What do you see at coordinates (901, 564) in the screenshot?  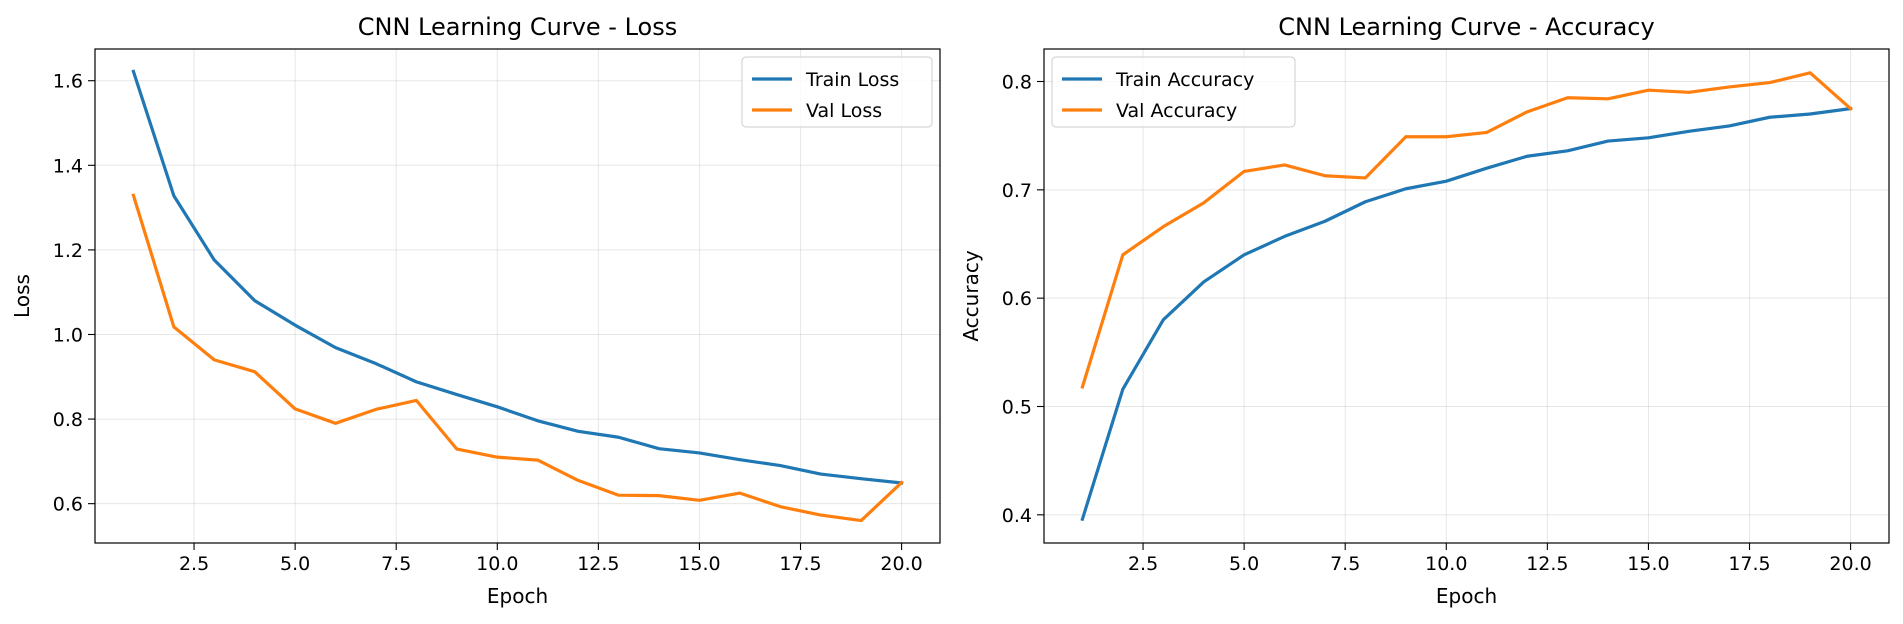 I see `loss-x-tick-label: 20.0` at bounding box center [901, 564].